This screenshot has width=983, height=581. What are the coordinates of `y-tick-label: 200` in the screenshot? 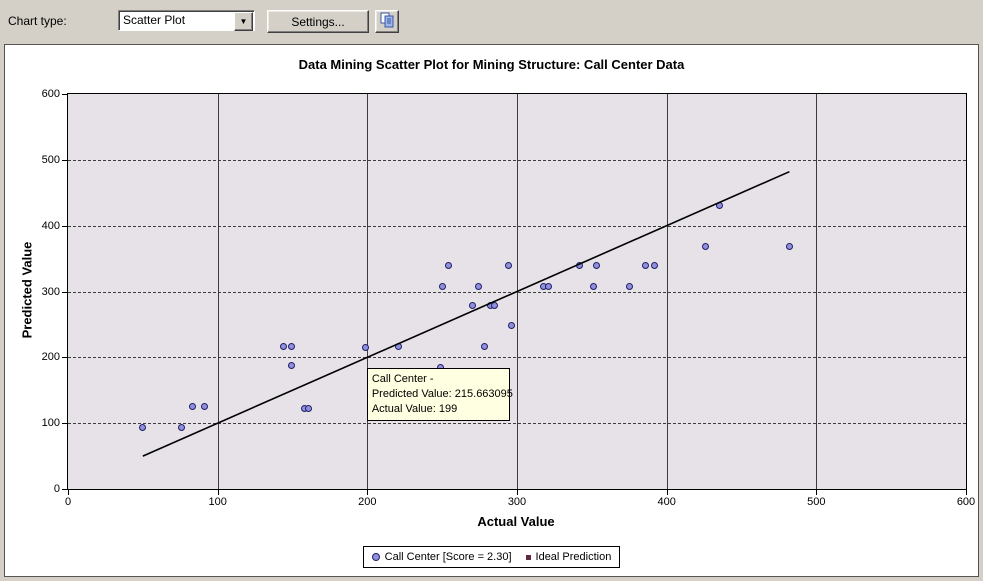 It's located at (50, 357).